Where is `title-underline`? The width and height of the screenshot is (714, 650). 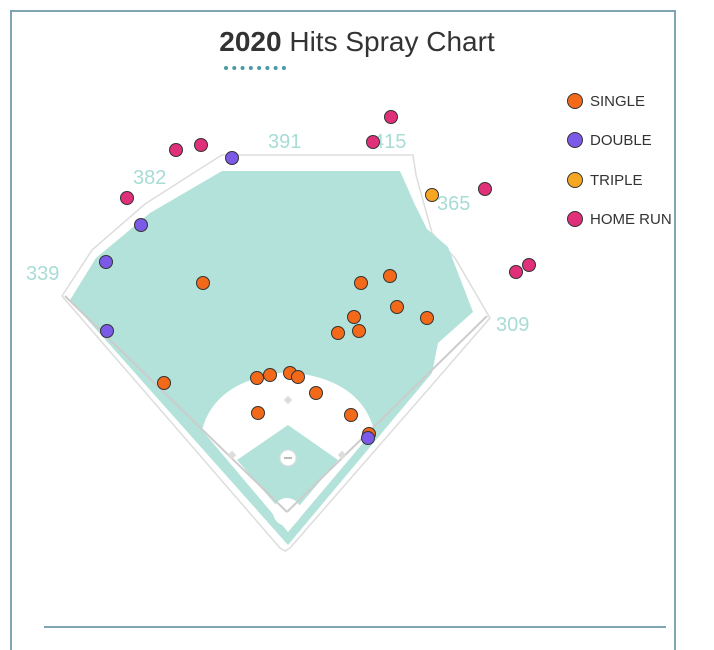
title-underline is located at coordinates (255, 68).